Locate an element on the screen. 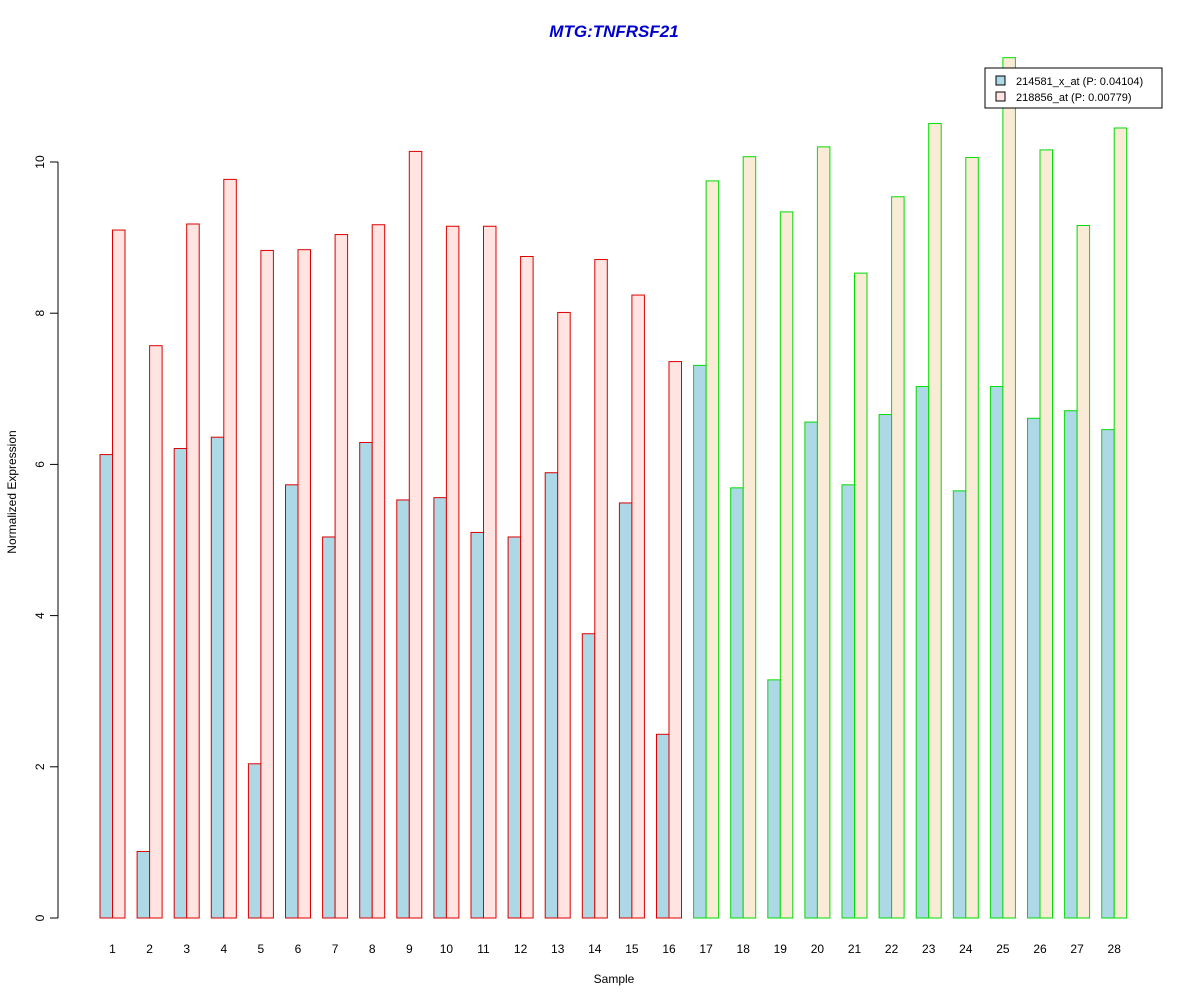 Image resolution: width=1200 pixels, height=1000 pixels. legend-box is located at coordinates (1073, 88).